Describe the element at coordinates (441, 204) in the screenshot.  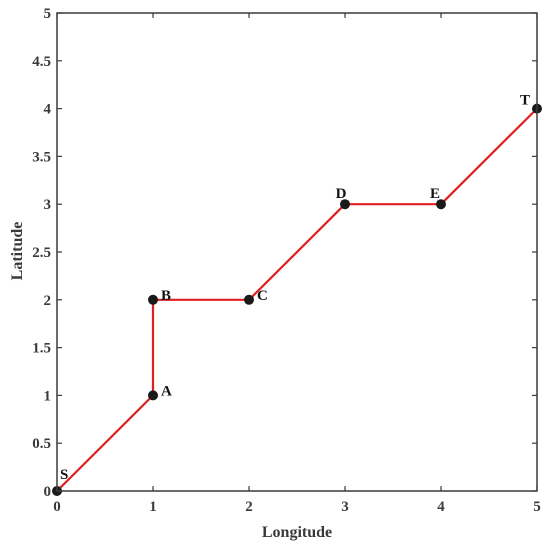
I see `data-point-e` at that location.